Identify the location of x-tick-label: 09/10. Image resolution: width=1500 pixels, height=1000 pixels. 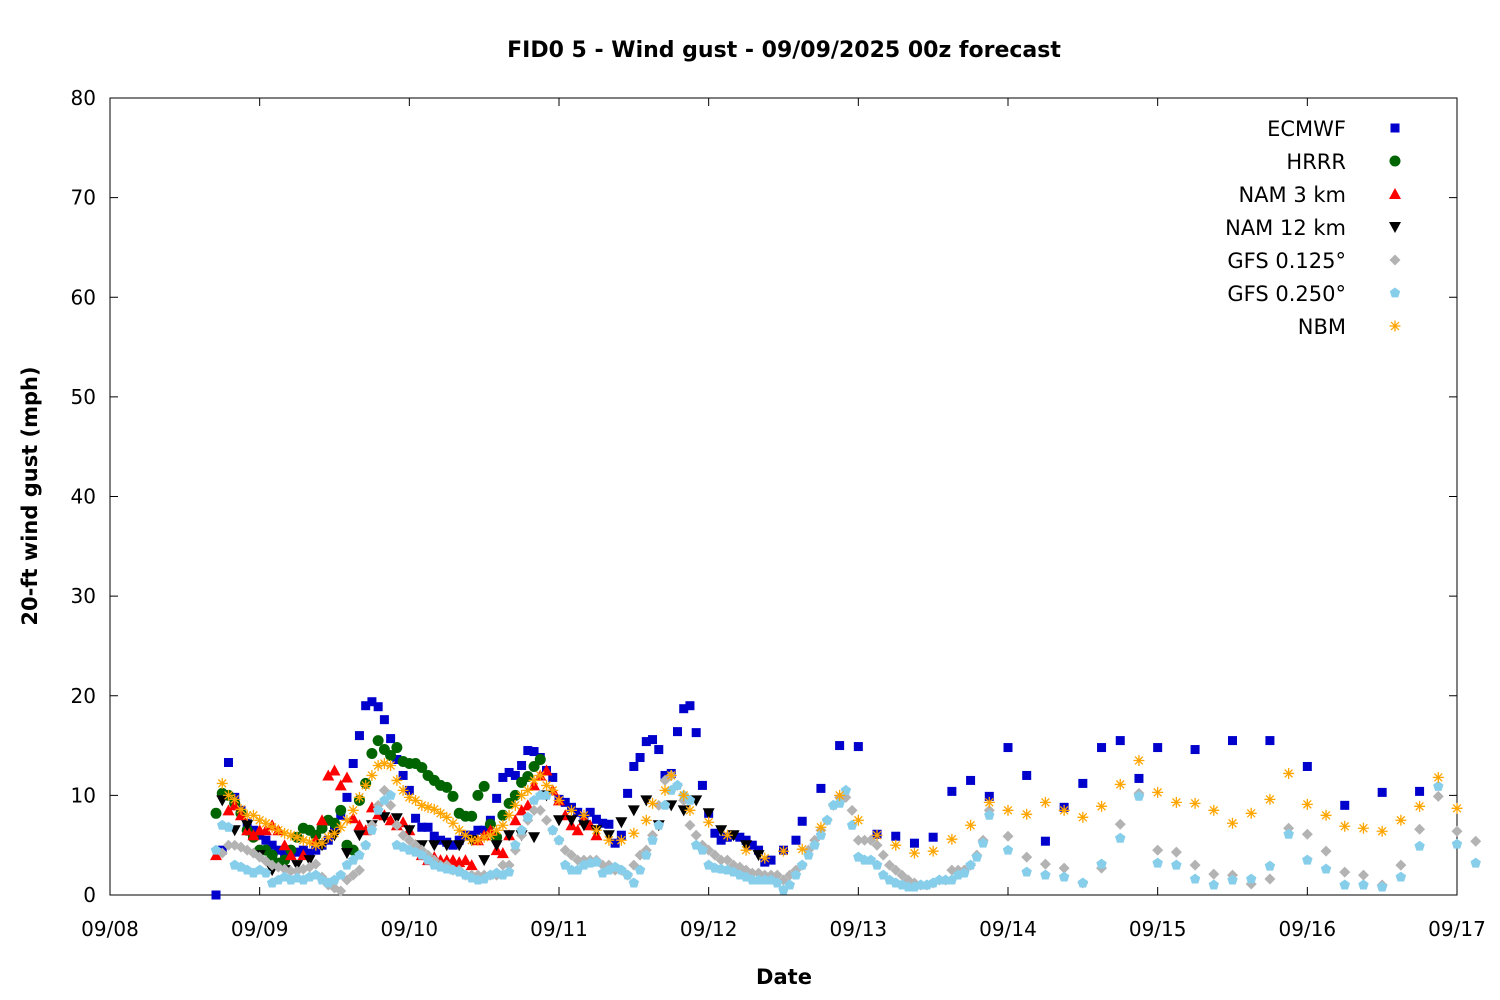
(410, 929).